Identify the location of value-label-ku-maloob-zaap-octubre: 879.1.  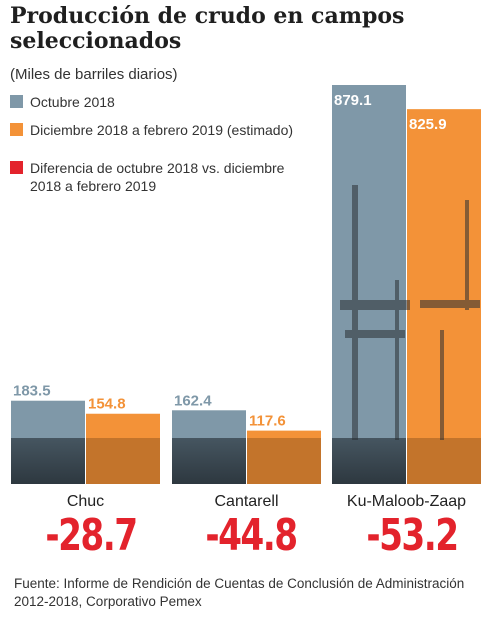
(353, 100).